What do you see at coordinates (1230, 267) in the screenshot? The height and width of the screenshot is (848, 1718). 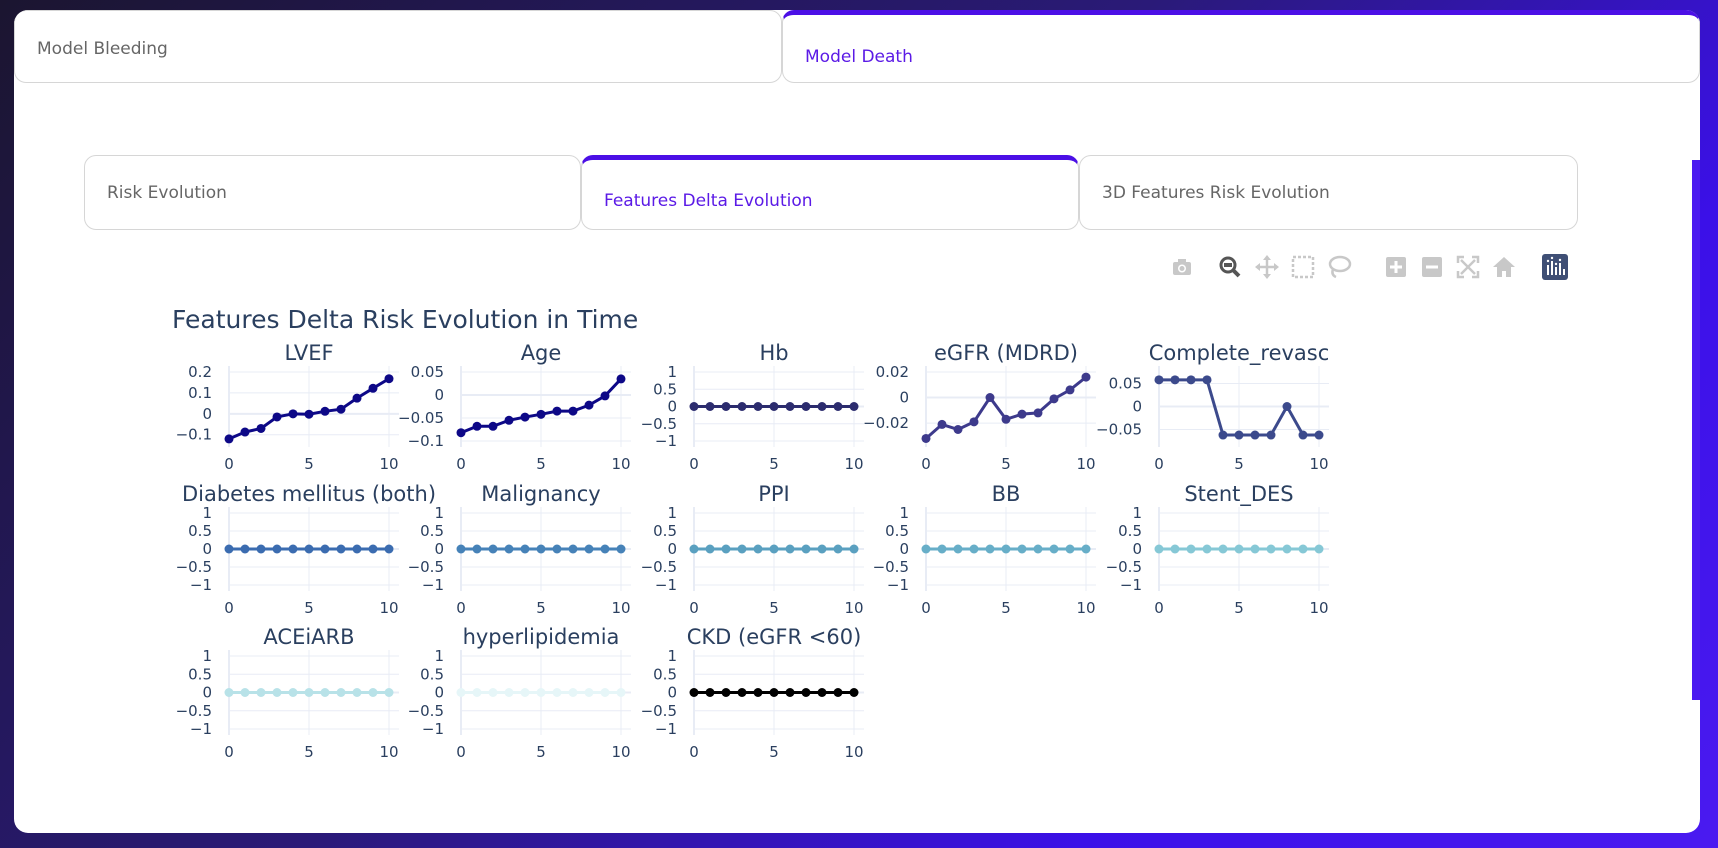 I see `zoom-icon` at bounding box center [1230, 267].